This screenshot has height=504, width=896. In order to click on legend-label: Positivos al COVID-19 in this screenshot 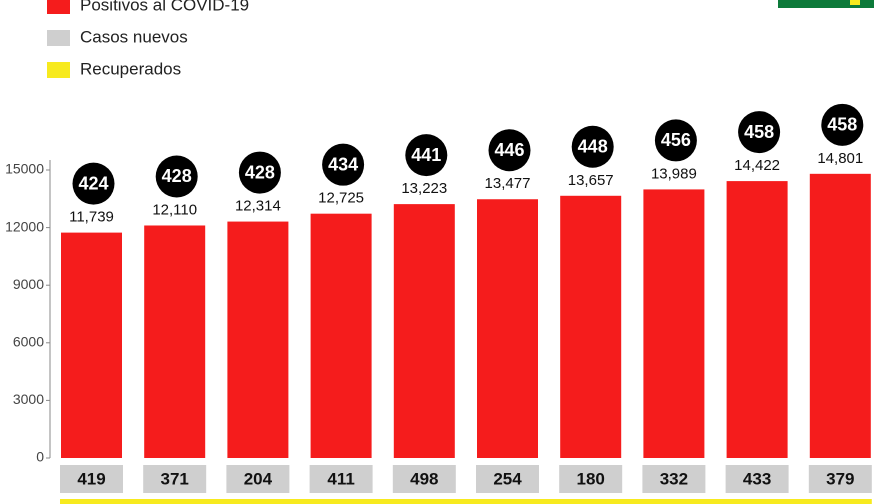, I will do `click(164, 7)`.